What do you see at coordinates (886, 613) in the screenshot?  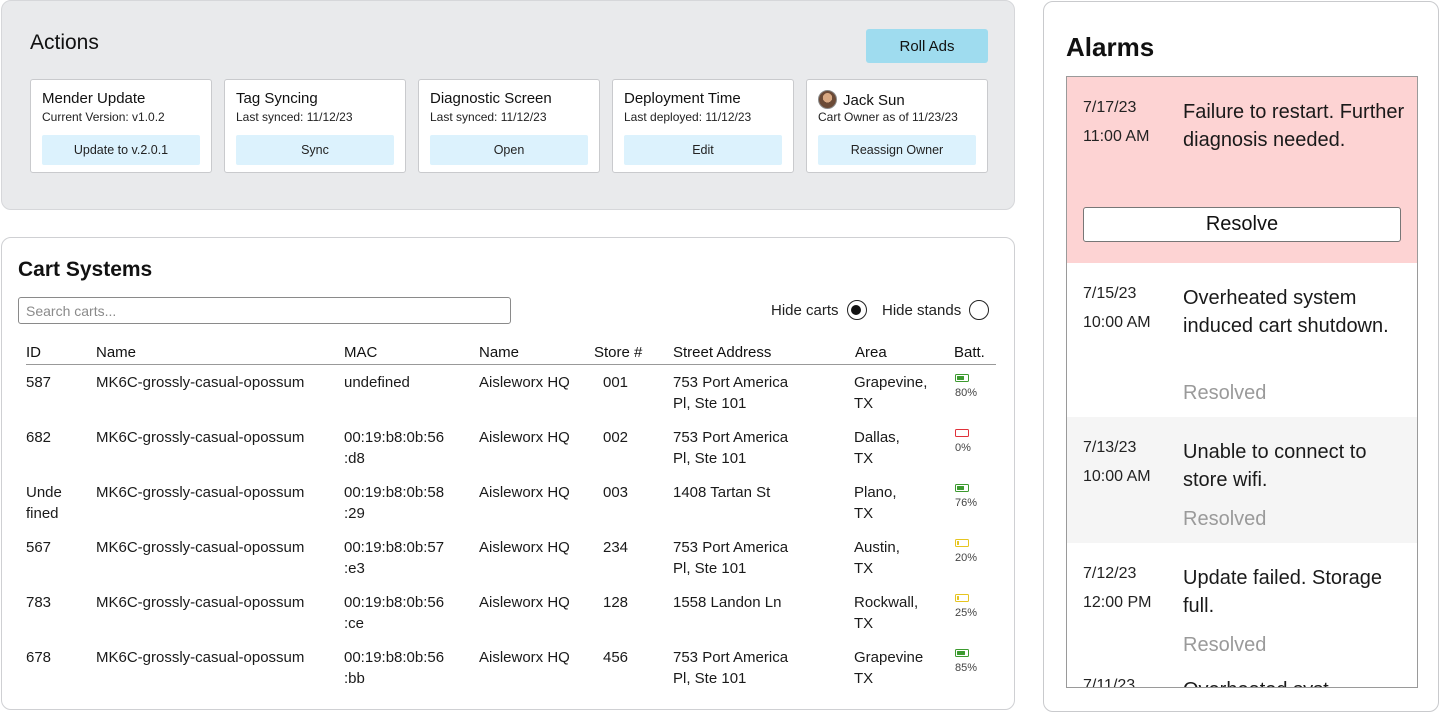 I see `cell-area: Rockwall, TX` at bounding box center [886, 613].